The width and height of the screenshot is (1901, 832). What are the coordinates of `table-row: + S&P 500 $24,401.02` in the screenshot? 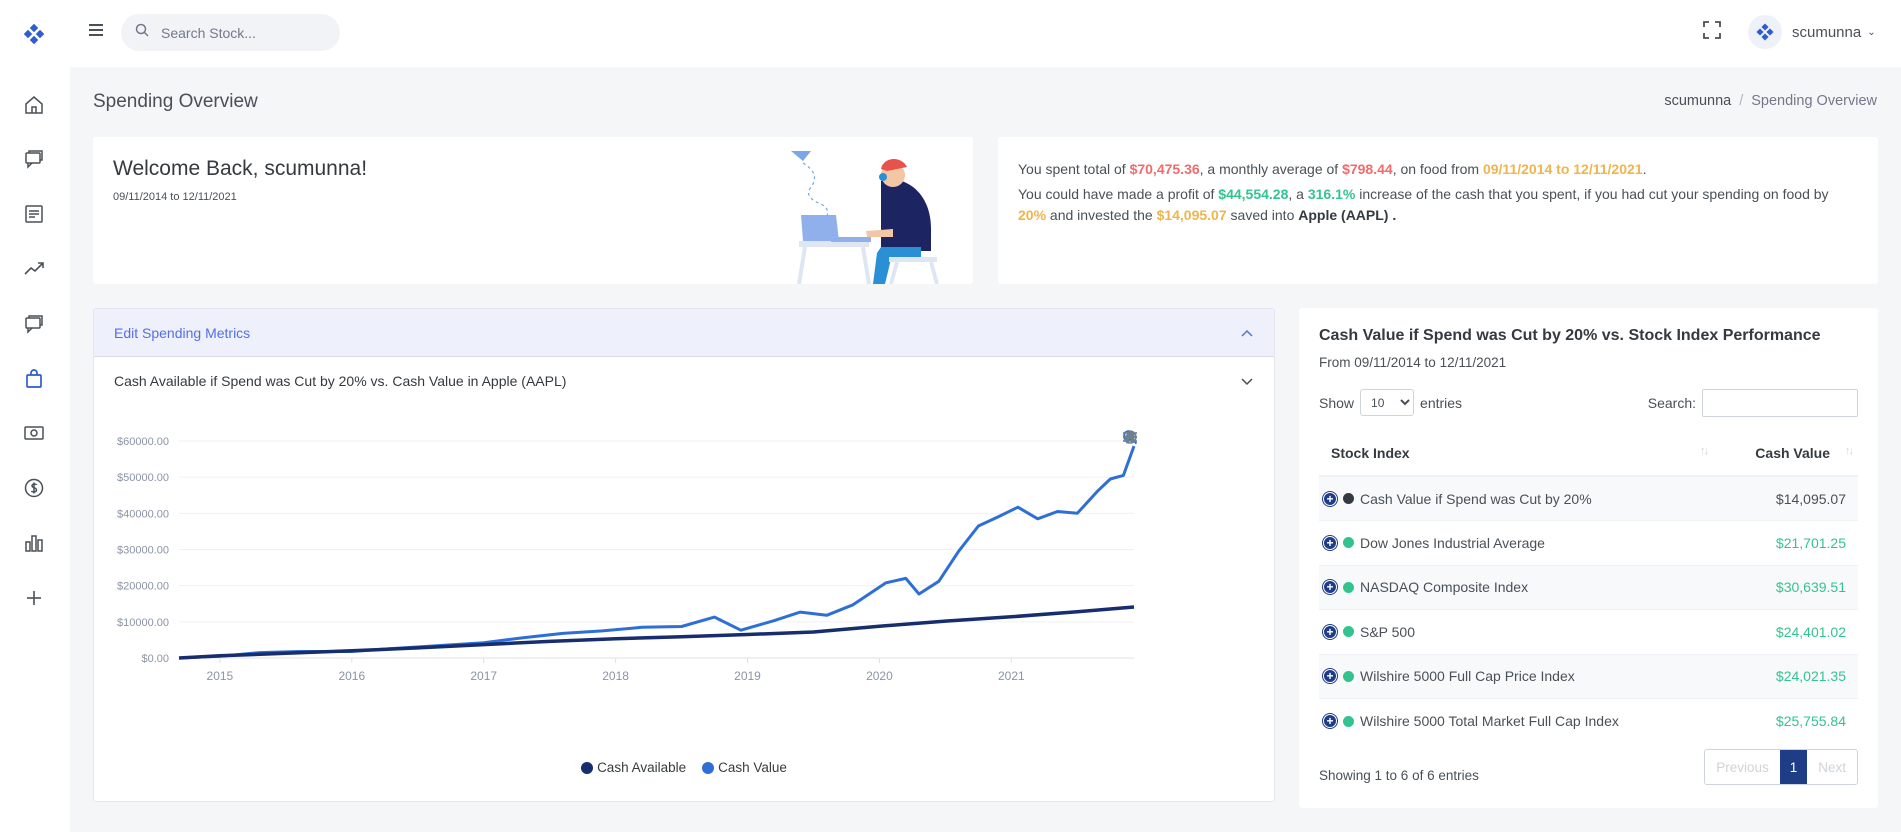 It's located at (1588, 631).